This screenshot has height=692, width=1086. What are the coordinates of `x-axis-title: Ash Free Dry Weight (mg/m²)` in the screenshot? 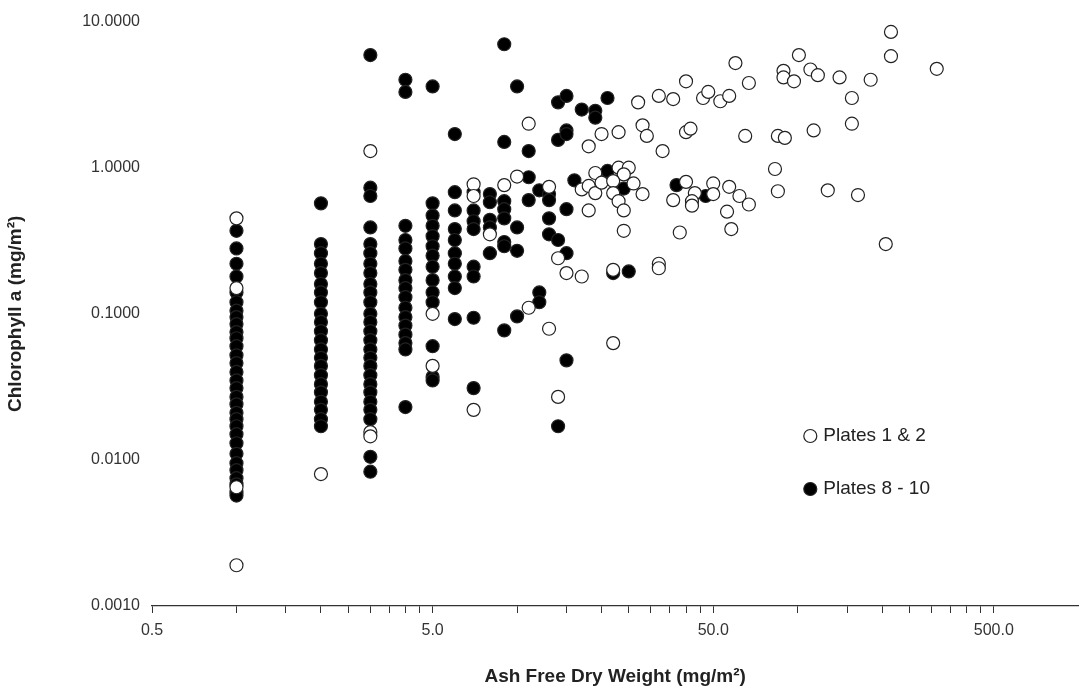 It's located at (615, 675).